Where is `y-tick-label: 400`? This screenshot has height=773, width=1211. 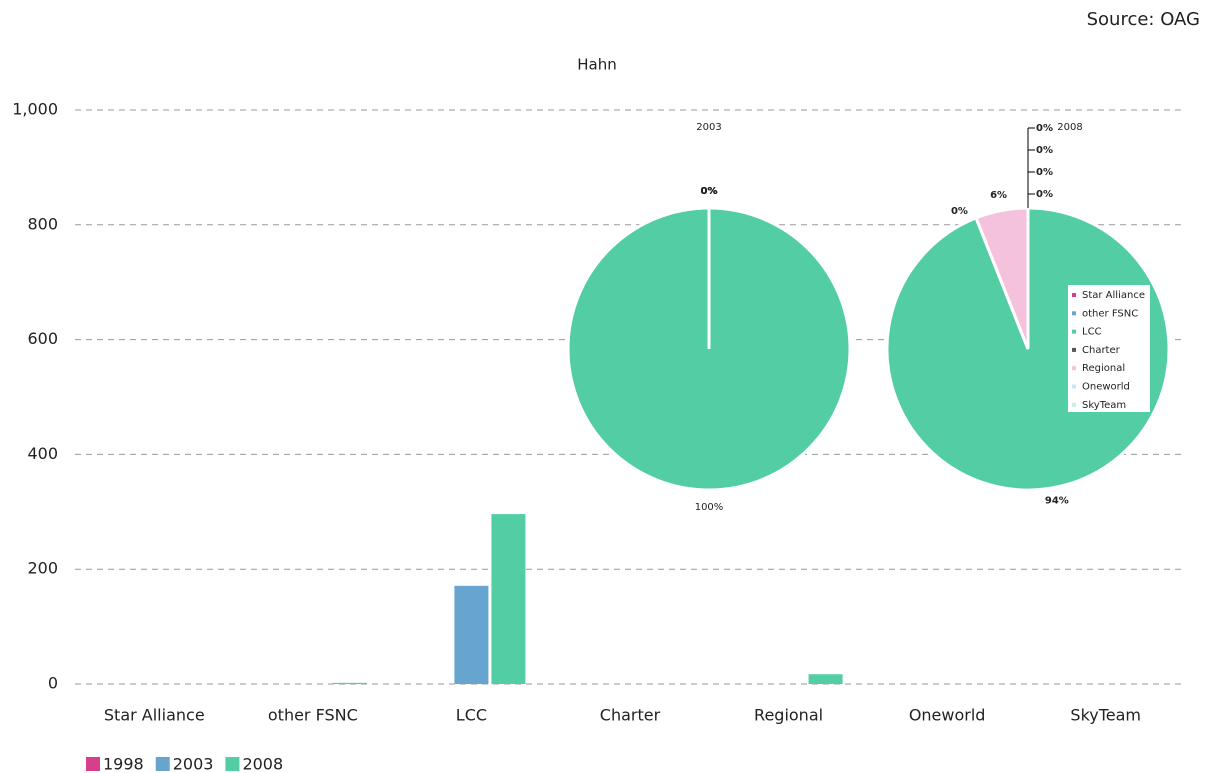 y-tick-label: 400 is located at coordinates (42, 453).